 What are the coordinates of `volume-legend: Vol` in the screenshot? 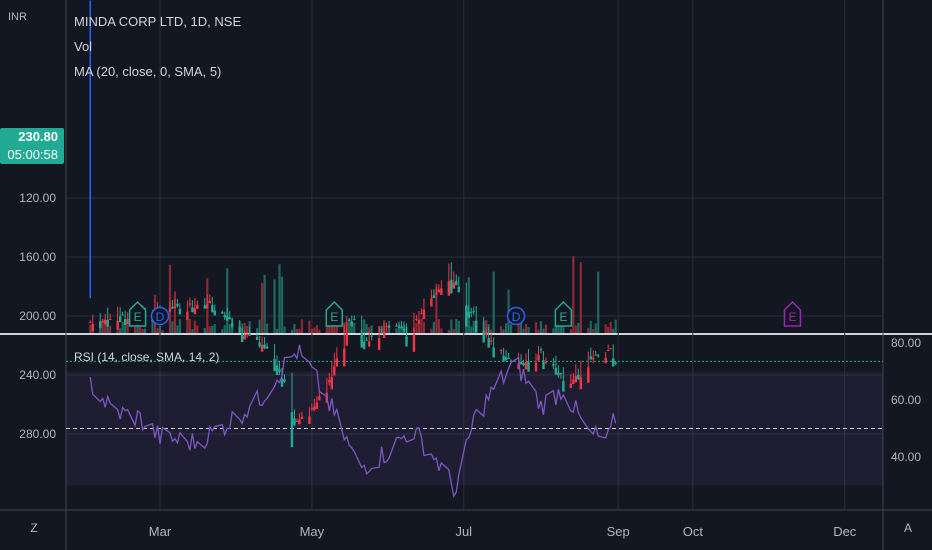 It's located at (83, 46).